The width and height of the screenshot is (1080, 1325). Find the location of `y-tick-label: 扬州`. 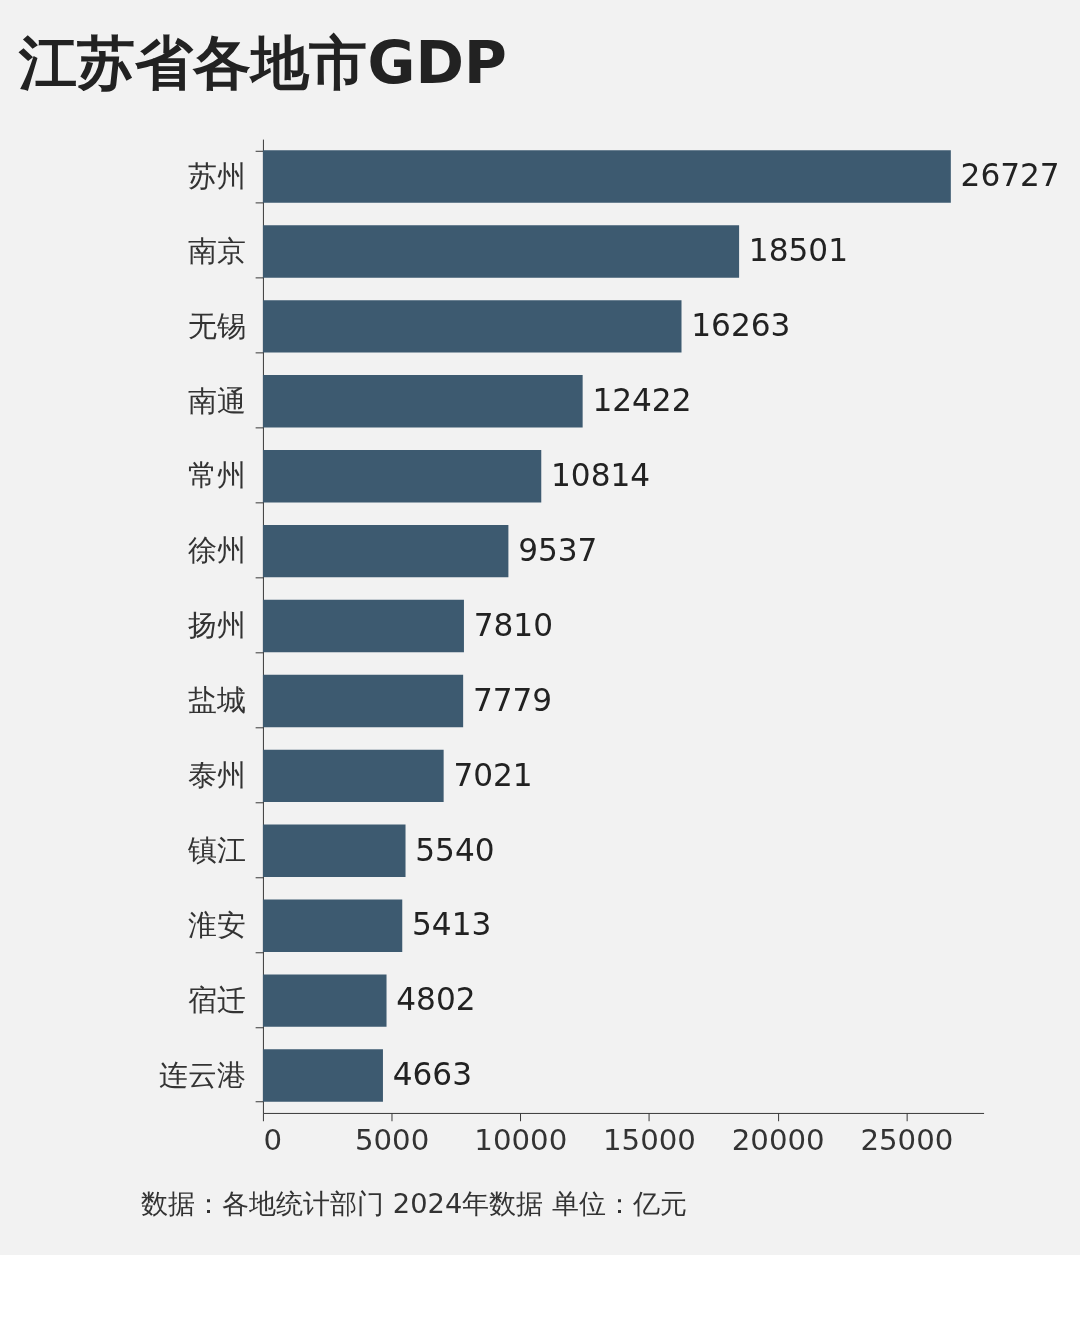

y-tick-label: 扬州 is located at coordinates (216, 625).